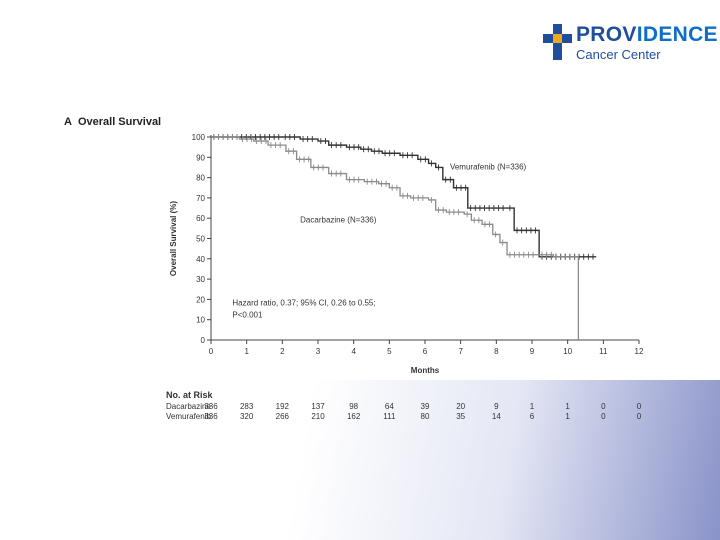  What do you see at coordinates (200, 259) in the screenshot?
I see `y-tick-label: 40` at bounding box center [200, 259].